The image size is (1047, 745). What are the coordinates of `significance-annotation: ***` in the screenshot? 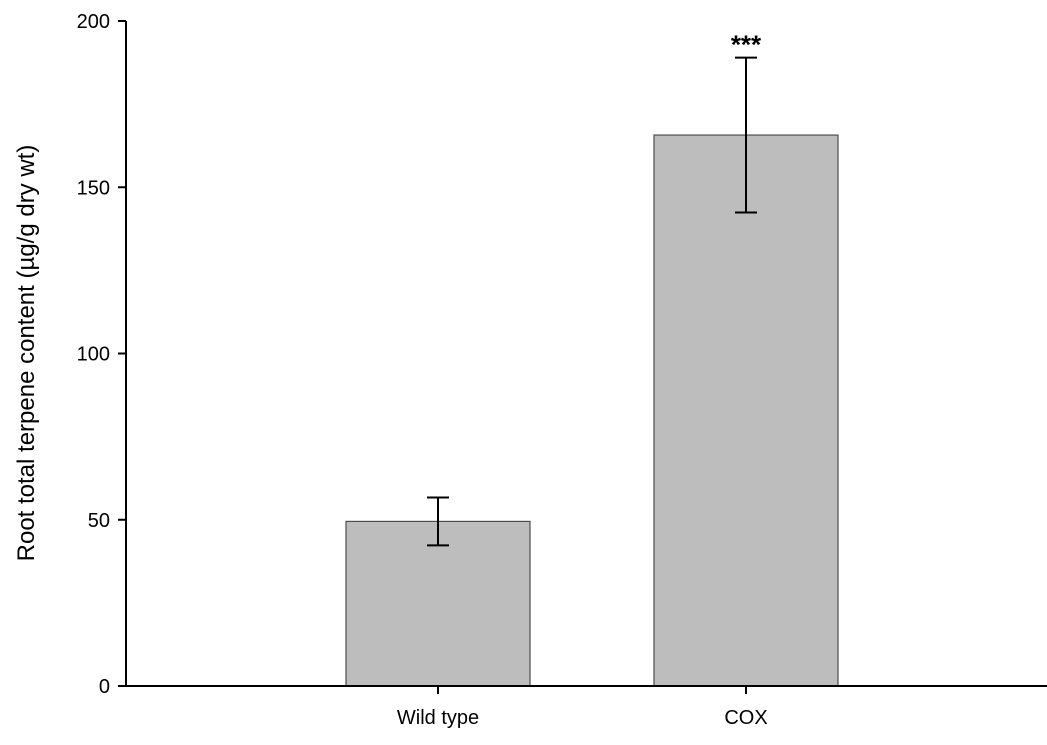 It's located at (746, 45).